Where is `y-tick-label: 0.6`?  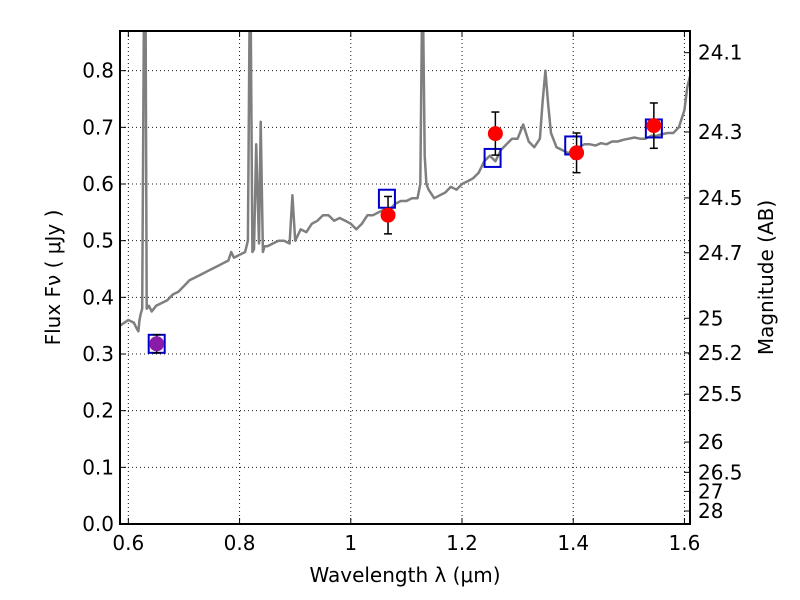
y-tick-label: 0.6 is located at coordinates (98, 184).